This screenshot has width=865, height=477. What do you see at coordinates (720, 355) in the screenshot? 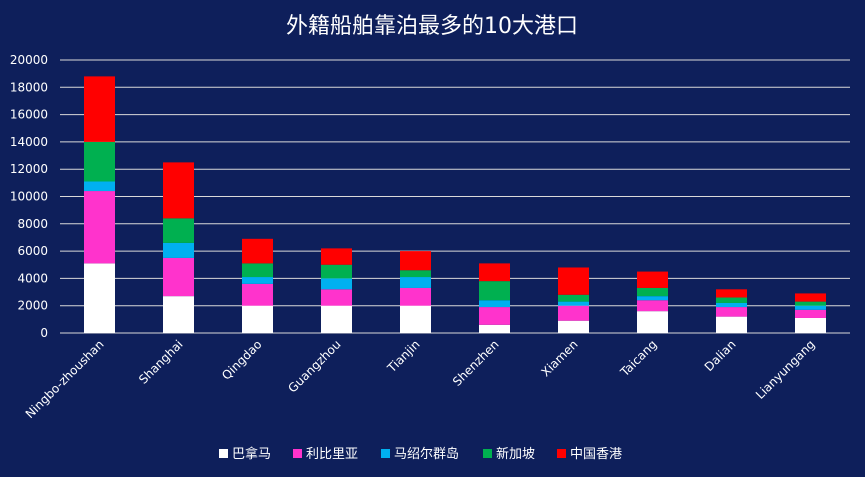
I see `x-tick-label: Dalian` at bounding box center [720, 355].